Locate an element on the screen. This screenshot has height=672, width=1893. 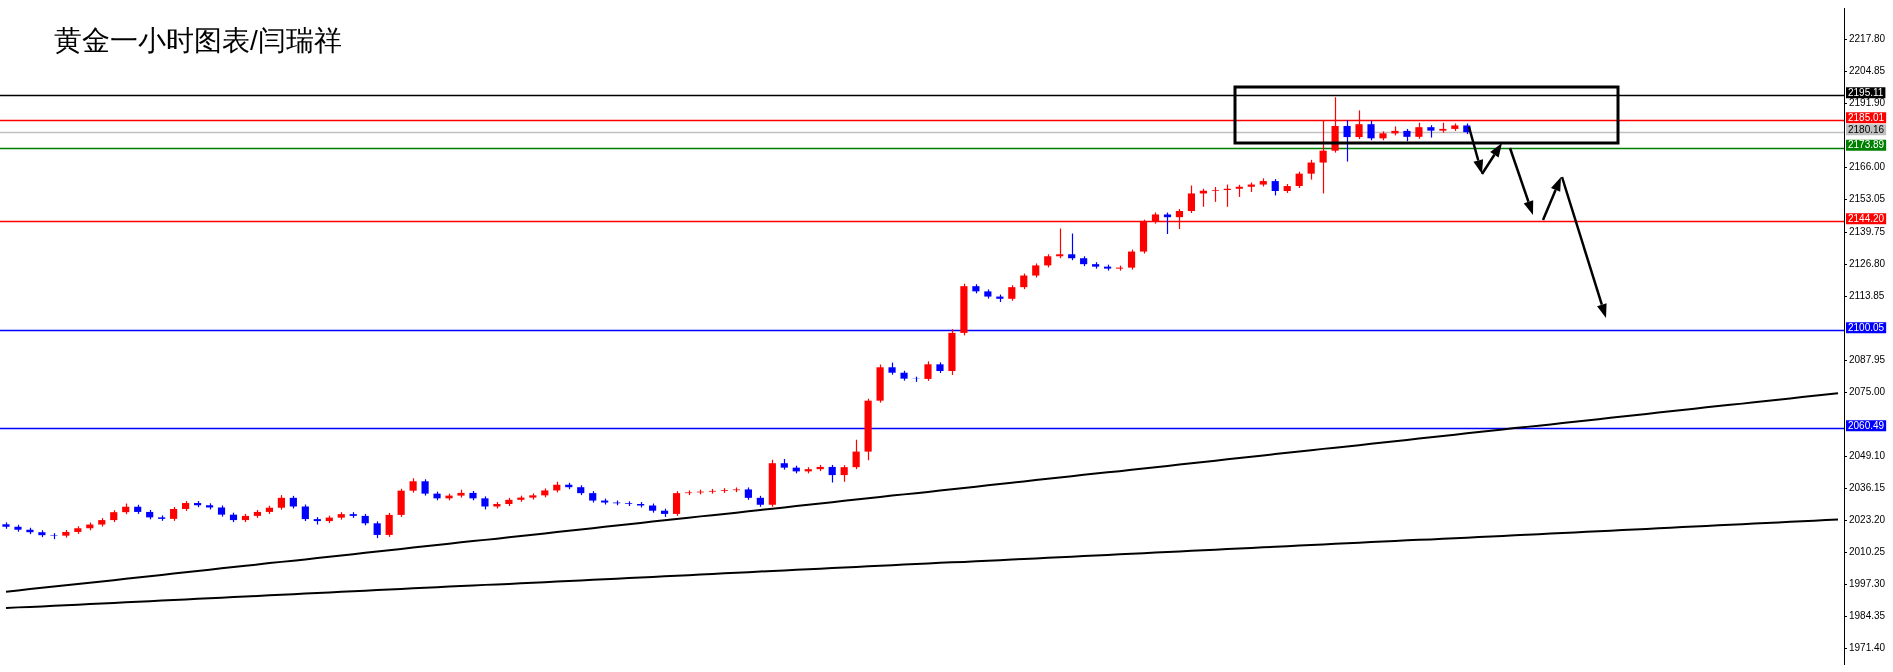
y-tick-label: 2023.20 is located at coordinates (1867, 520).